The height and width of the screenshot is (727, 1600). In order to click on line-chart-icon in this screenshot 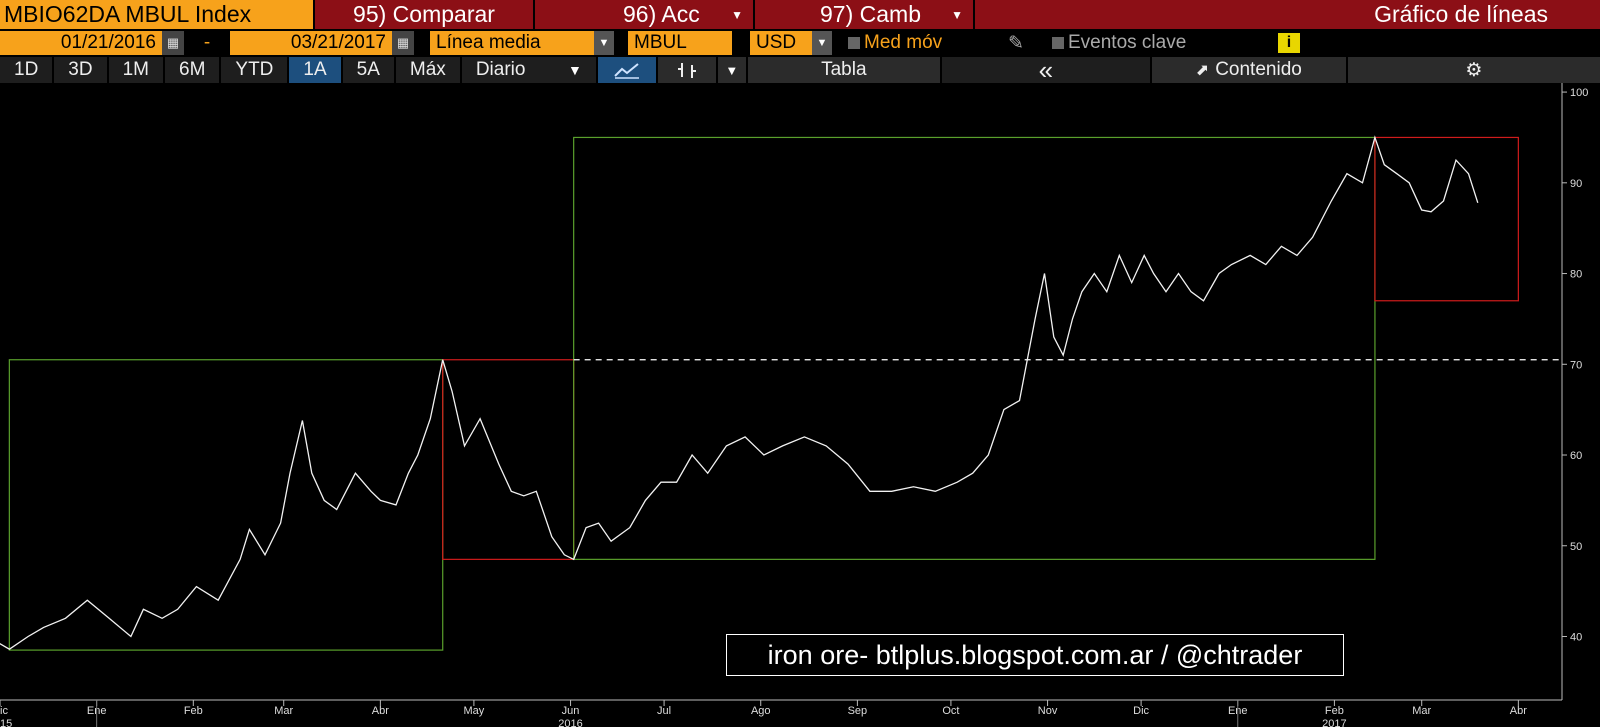, I will do `click(627, 70)`.